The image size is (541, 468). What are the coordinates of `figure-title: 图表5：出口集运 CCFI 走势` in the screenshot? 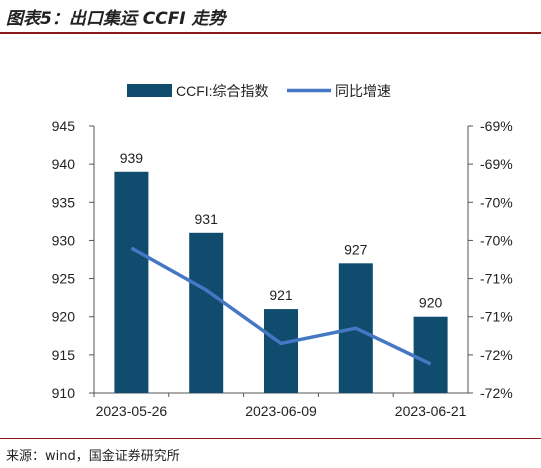 It's located at (116, 19).